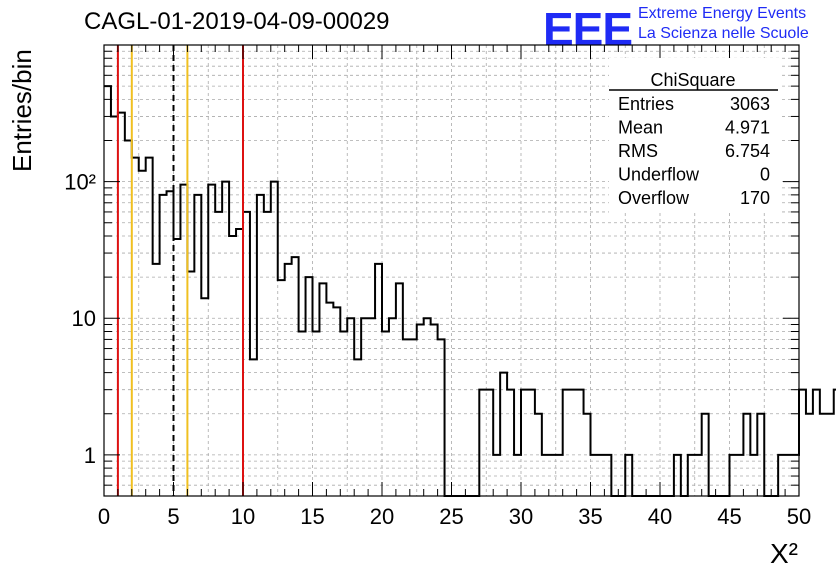  What do you see at coordinates (692, 80) in the screenshot?
I see `stats-title: ChiSquare` at bounding box center [692, 80].